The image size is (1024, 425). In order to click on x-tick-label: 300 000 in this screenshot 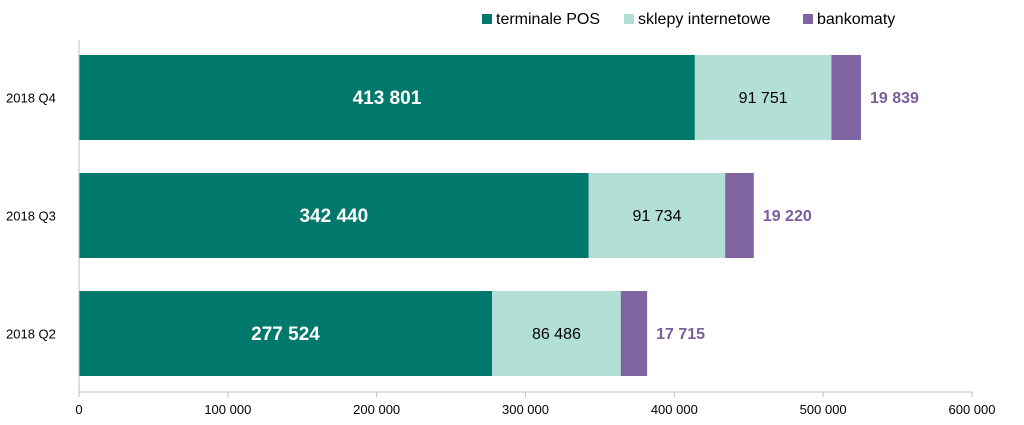, I will do `click(525, 409)`.